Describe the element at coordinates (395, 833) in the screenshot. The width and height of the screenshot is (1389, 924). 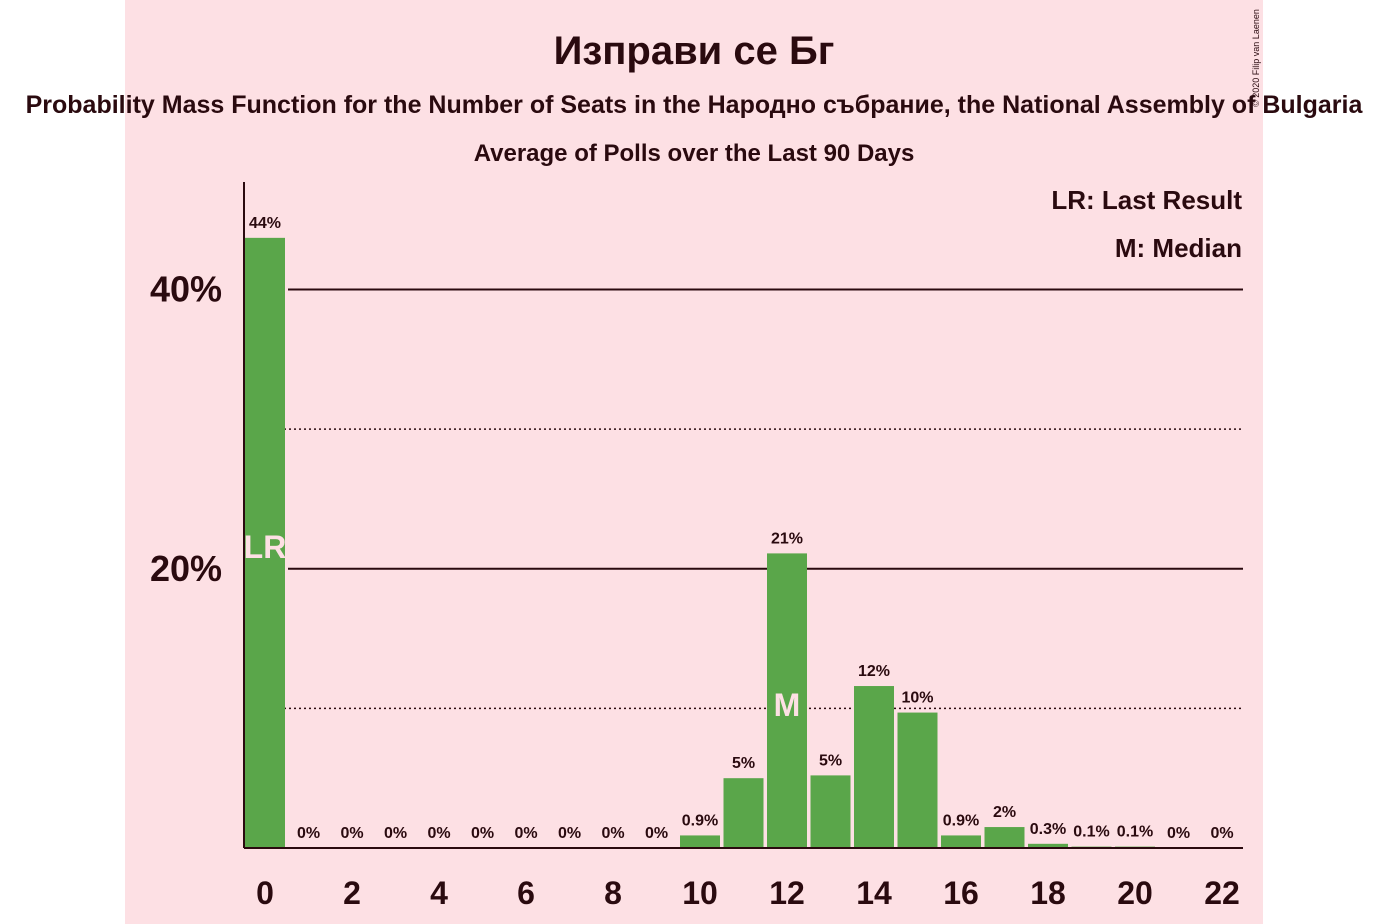
I see `data-label-seat-3: 0%` at that location.